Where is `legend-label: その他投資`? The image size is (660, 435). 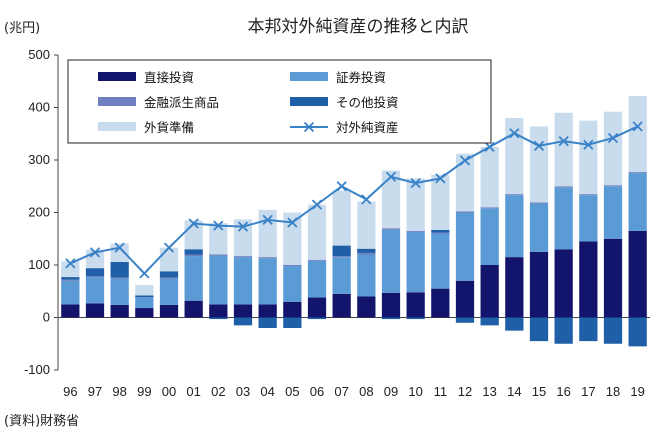 legend-label: その他投資 is located at coordinates (367, 102).